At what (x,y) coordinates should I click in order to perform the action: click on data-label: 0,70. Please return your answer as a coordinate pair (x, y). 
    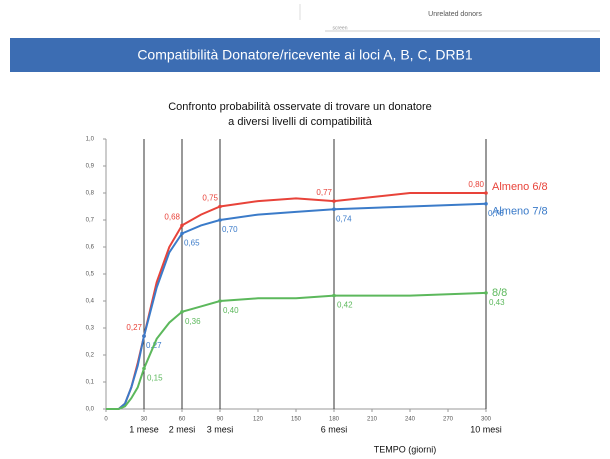
    Looking at the image, I should click on (230, 229).